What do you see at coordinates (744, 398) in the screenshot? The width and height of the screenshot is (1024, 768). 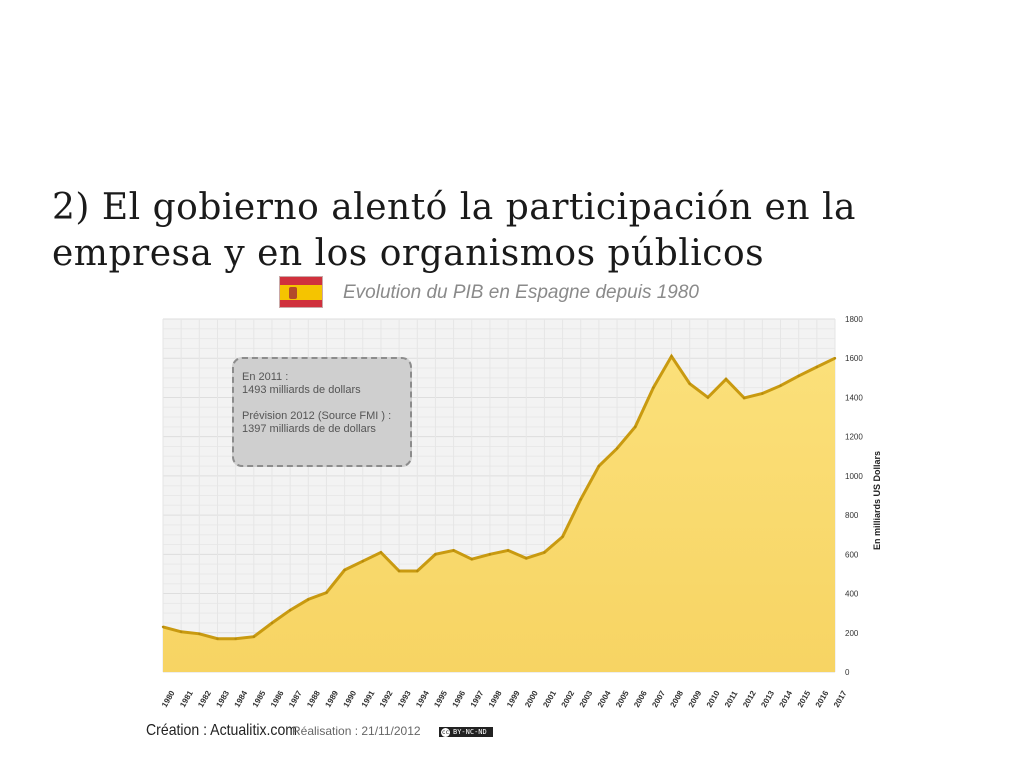 I see `data-point-2012` at bounding box center [744, 398].